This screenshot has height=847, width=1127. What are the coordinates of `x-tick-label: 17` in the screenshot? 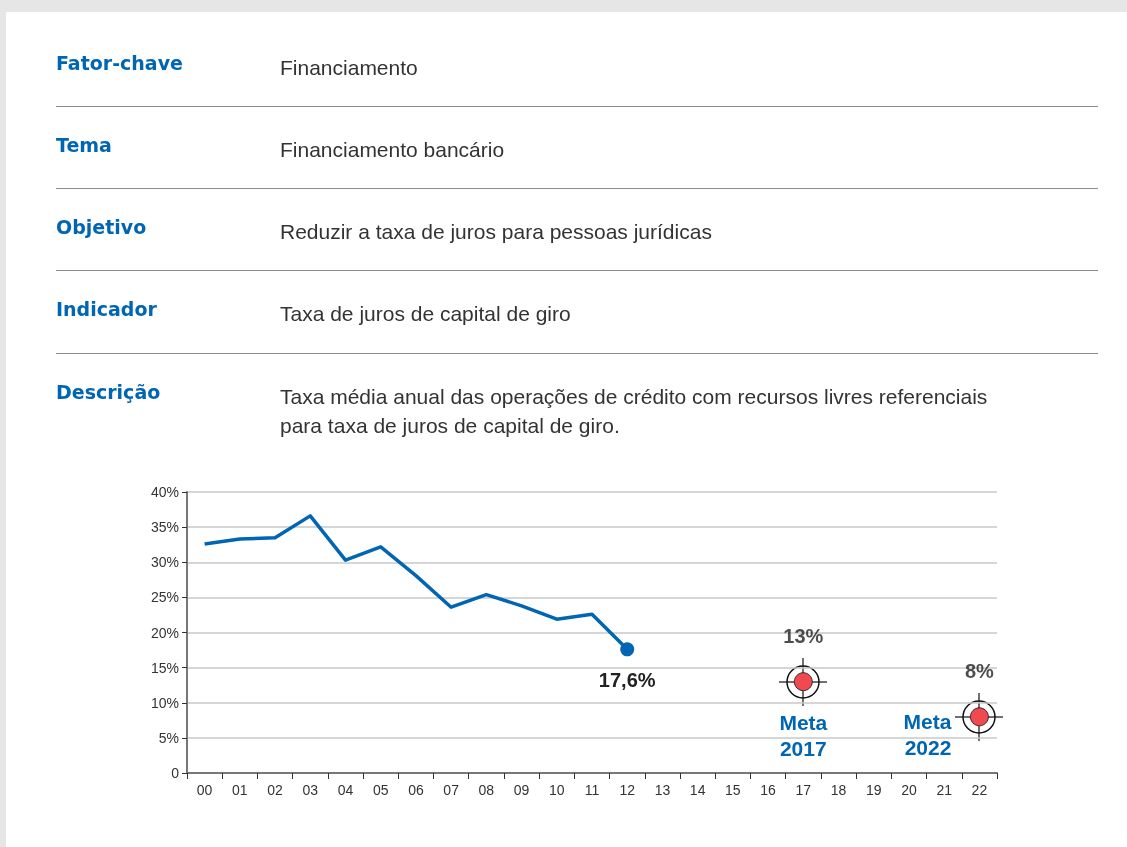 It's located at (803, 790).